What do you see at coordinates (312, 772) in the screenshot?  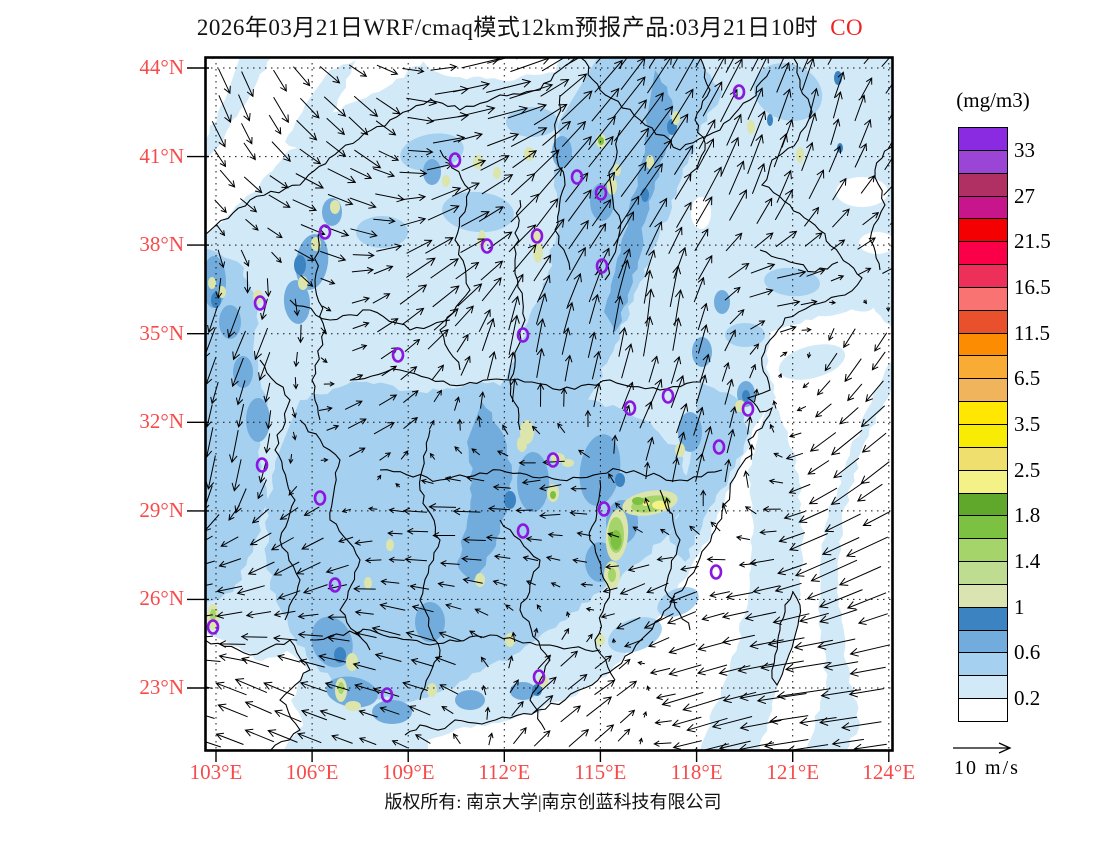 I see `longitude-label: 106°E` at bounding box center [312, 772].